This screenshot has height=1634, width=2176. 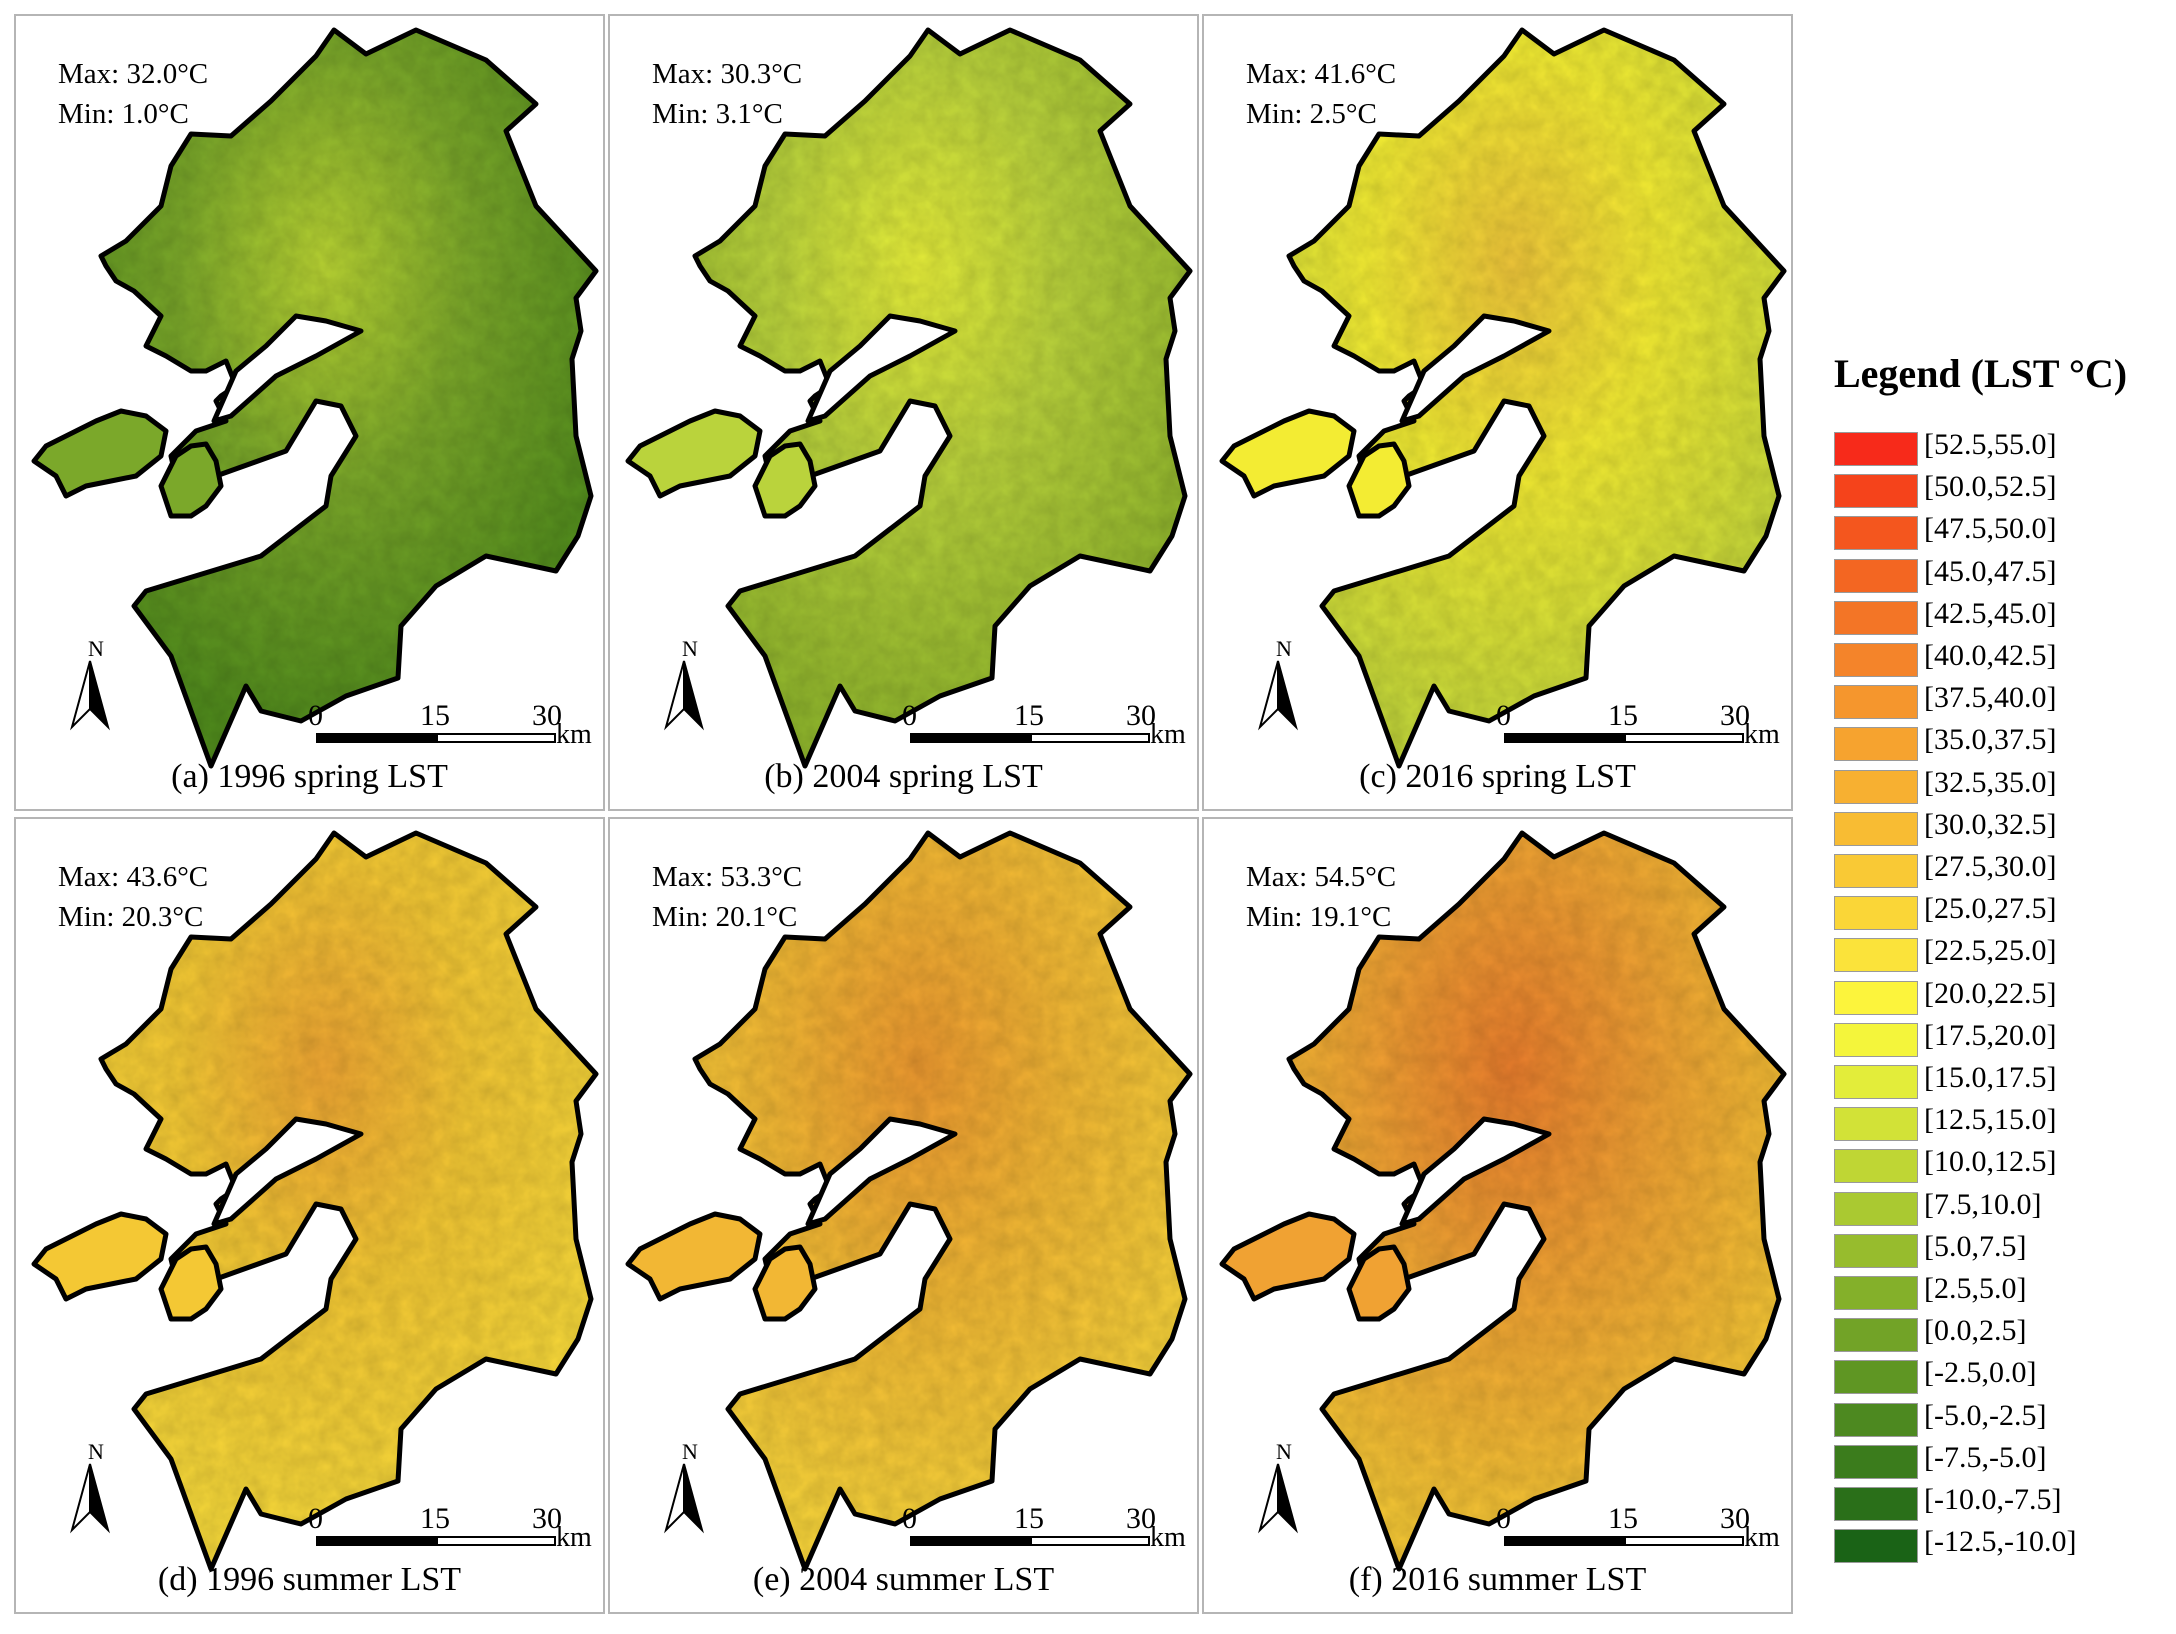 What do you see at coordinates (123, 114) in the screenshot?
I see `min-temp: Min: 1.0°C` at bounding box center [123, 114].